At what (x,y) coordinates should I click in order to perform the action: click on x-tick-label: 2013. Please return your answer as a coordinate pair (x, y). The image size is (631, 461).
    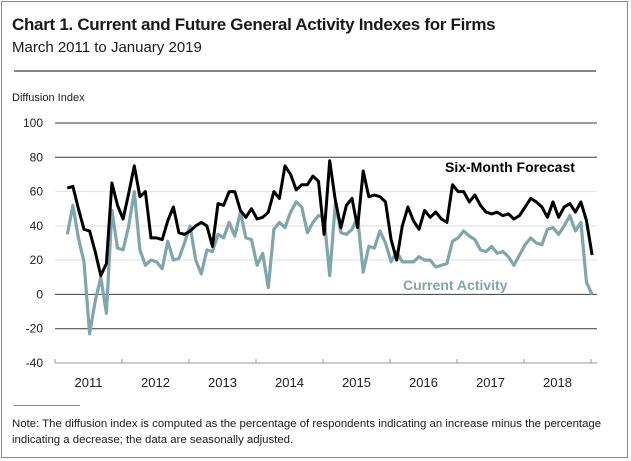
    Looking at the image, I should click on (222, 382).